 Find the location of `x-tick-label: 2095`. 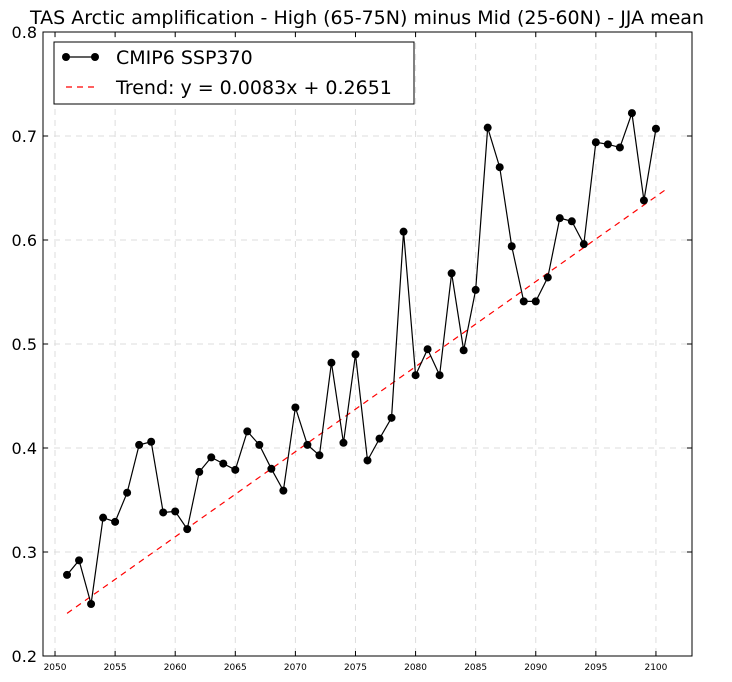

x-tick-label: 2095 is located at coordinates (595, 668).